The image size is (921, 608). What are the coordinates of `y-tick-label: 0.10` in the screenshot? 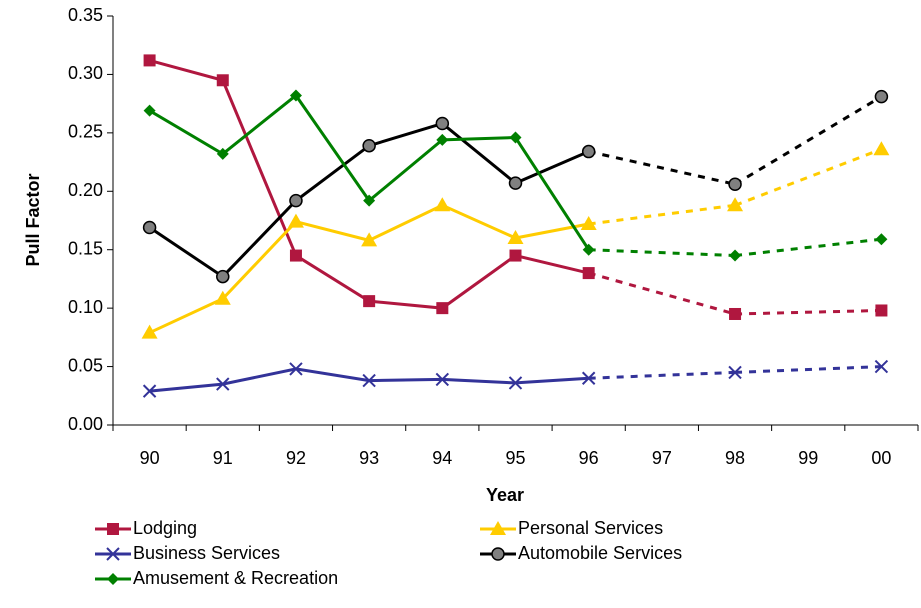 It's located at (85, 307).